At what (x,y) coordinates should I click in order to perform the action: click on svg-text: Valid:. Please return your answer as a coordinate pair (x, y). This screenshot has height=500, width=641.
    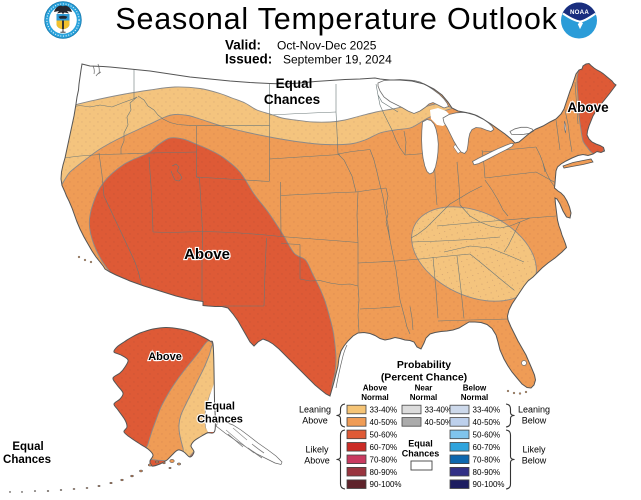
    Looking at the image, I should click on (243, 45).